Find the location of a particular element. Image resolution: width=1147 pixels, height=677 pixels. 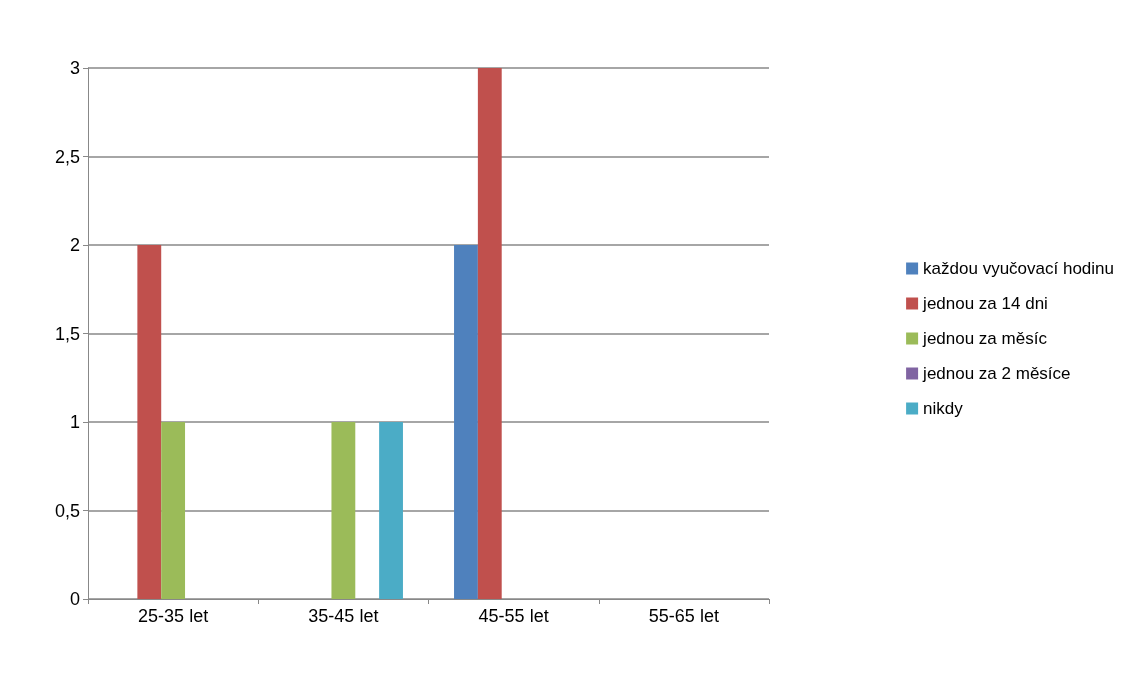

x-tick-label: 25-35 let is located at coordinates (173, 616).